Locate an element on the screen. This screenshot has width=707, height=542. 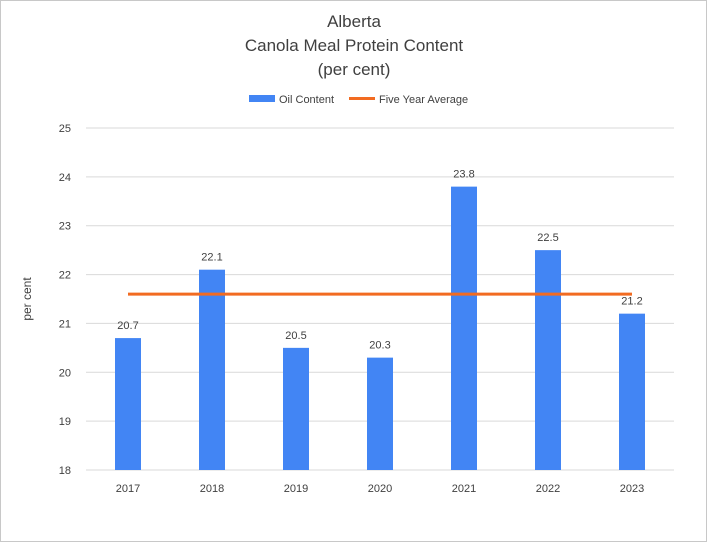
chart-legend: Oil Content Five Year Average is located at coordinates (358, 100).